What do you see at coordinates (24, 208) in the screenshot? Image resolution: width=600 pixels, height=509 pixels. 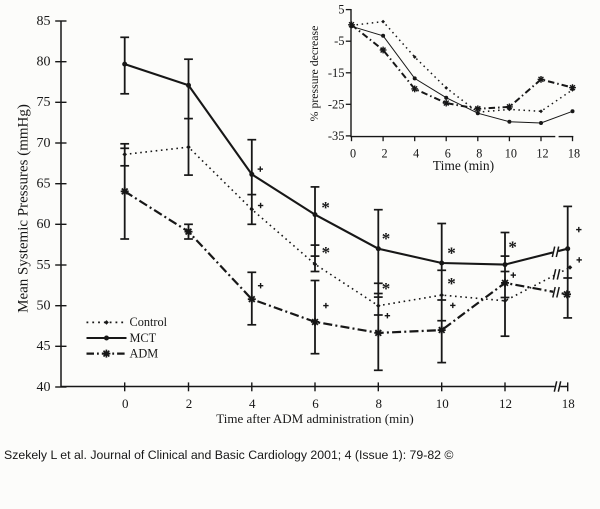 I see `svg-text: Mean Systemic Pressures (mmHg)` at bounding box center [24, 208].